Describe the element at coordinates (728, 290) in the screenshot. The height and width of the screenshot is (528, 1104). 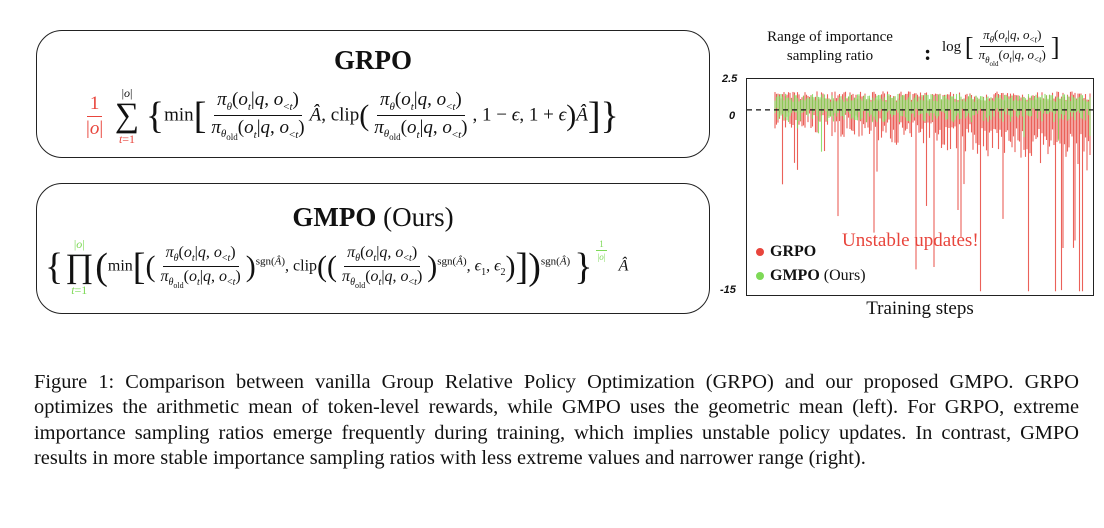
I see `y-tick-label: -15` at that location.